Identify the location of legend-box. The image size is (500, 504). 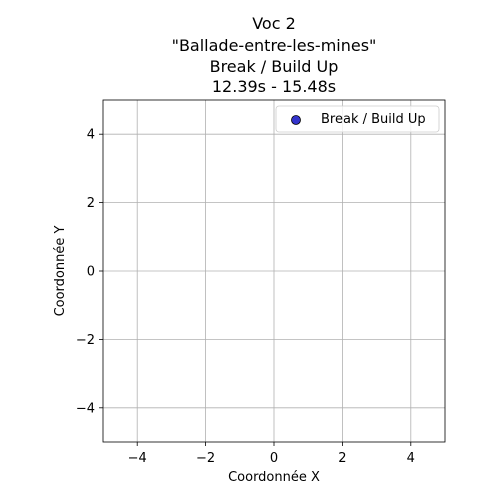
(357, 119).